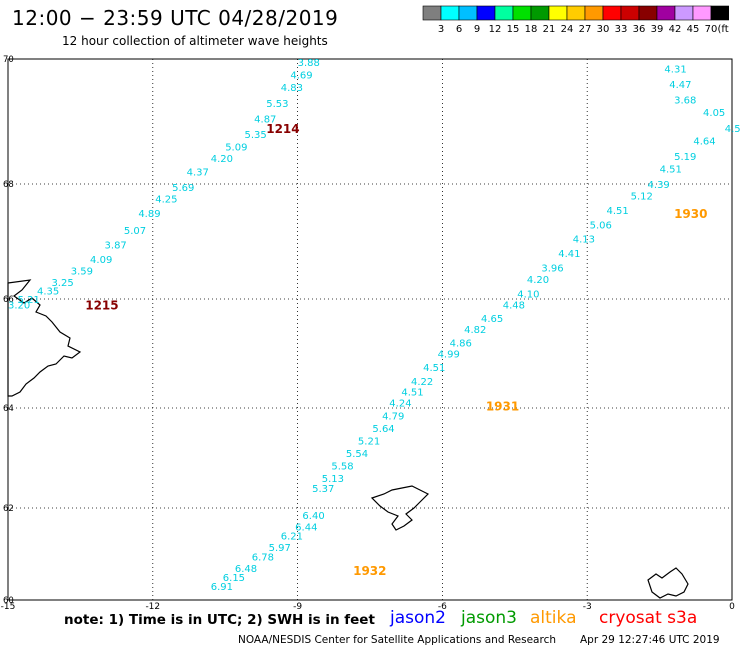 This screenshot has width=740, height=650. What do you see at coordinates (719, 13) in the screenshot?
I see `legend-swatch` at bounding box center [719, 13].